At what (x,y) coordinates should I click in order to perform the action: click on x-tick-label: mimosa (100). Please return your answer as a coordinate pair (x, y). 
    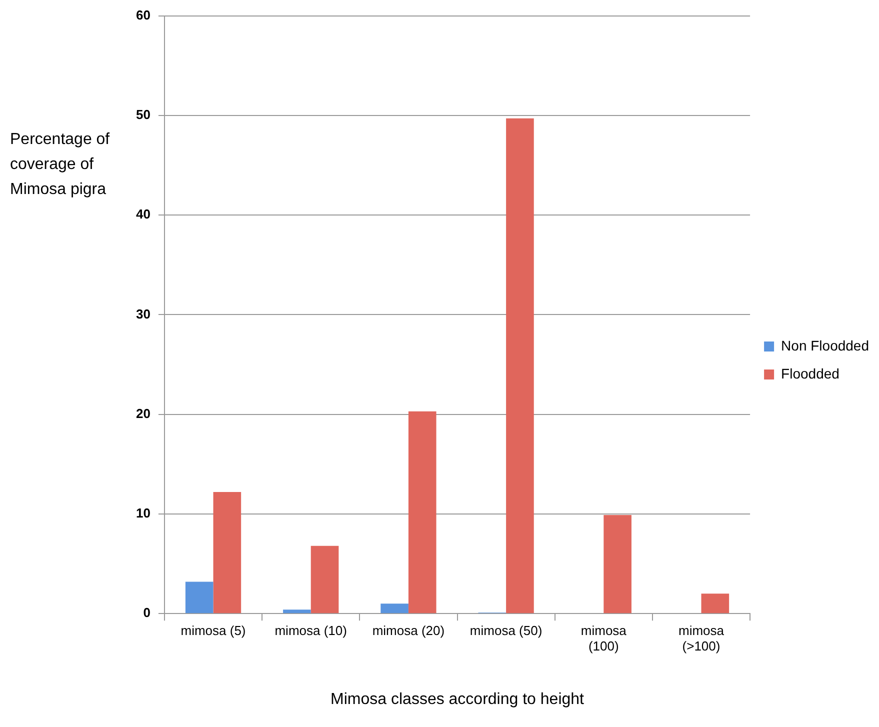
    Looking at the image, I should click on (604, 638).